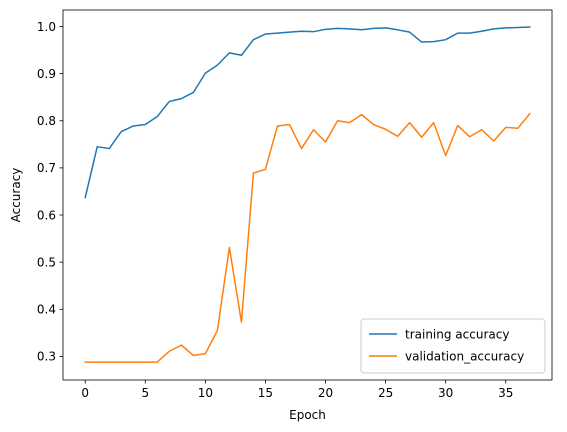 The image size is (567, 432). What do you see at coordinates (205, 393) in the screenshot?
I see `x-tick-label: 10` at bounding box center [205, 393].